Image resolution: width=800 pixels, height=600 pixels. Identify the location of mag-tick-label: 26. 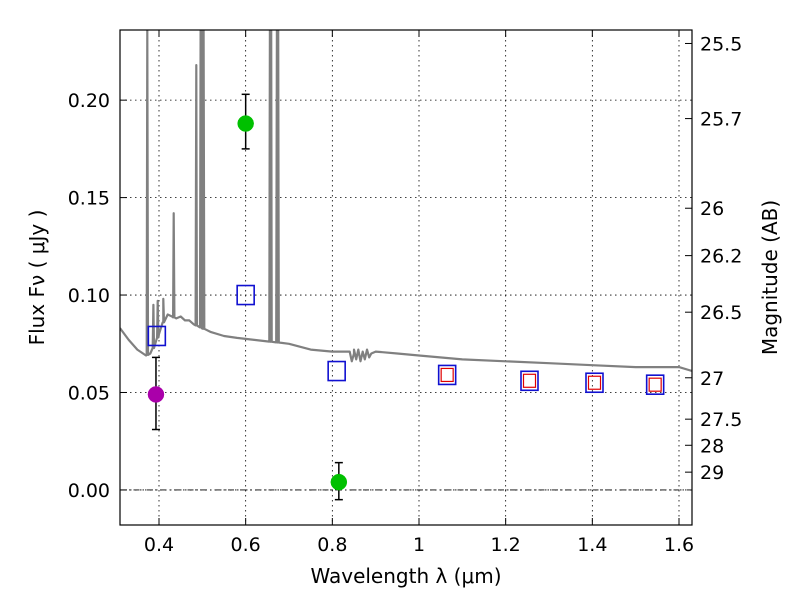
(712, 209).